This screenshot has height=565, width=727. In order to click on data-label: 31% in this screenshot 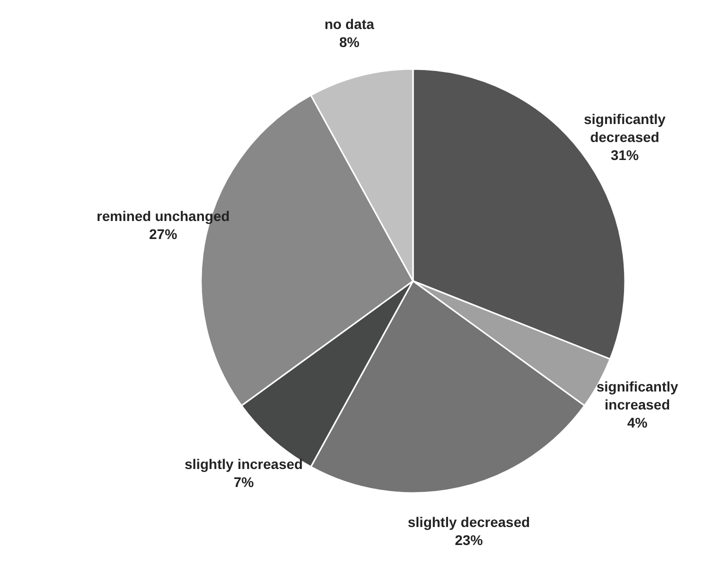, I will do `click(625, 155)`.